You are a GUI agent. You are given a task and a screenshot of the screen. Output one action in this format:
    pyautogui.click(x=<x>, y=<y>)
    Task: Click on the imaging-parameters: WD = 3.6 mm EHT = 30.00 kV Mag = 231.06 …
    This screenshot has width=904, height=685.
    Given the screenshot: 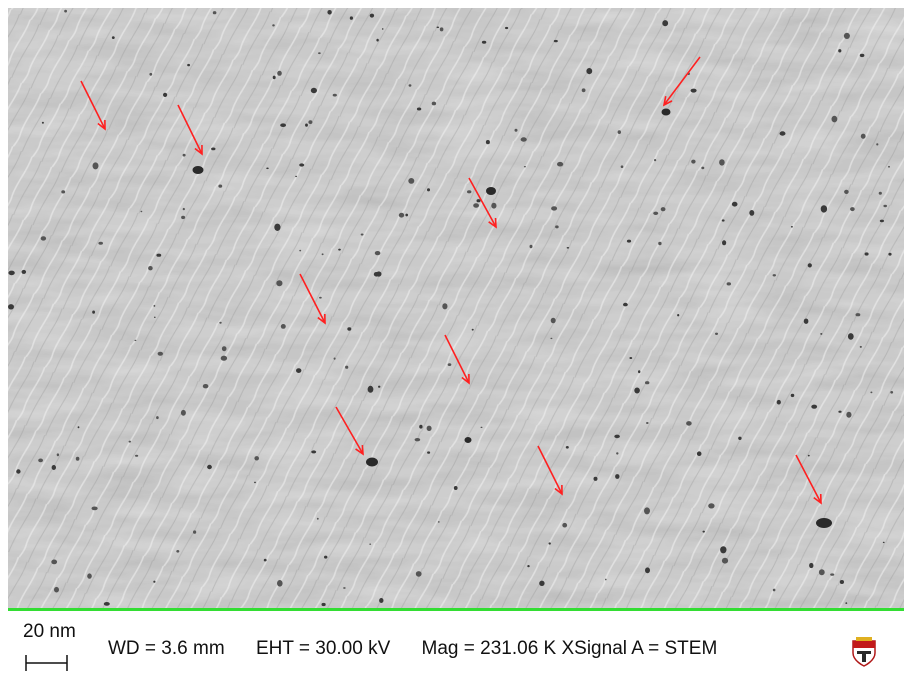 What is the action you would take?
    pyautogui.click(x=412, y=649)
    